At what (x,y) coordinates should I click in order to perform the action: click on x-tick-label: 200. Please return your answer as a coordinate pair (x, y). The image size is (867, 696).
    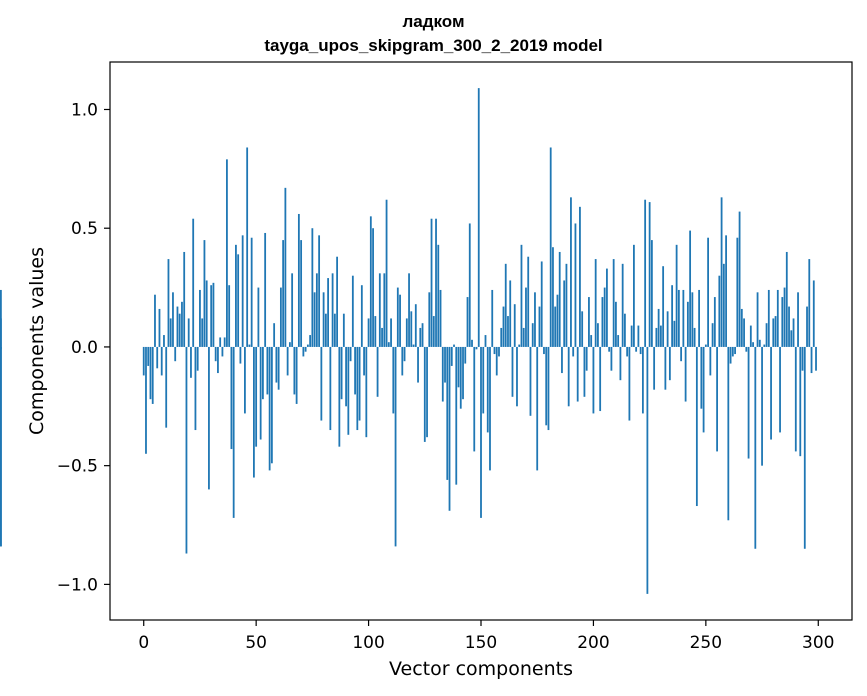
    Looking at the image, I should click on (593, 643).